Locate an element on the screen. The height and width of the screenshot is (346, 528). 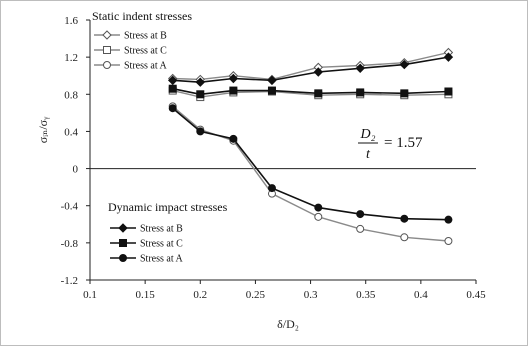
series-dynamic-diamond is located at coordinates (311, 69).